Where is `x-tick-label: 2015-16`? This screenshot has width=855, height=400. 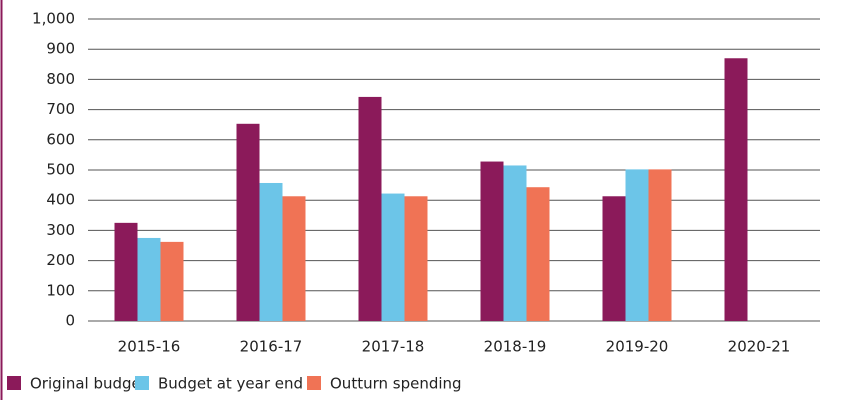 x-tick-label: 2015-16 is located at coordinates (149, 347).